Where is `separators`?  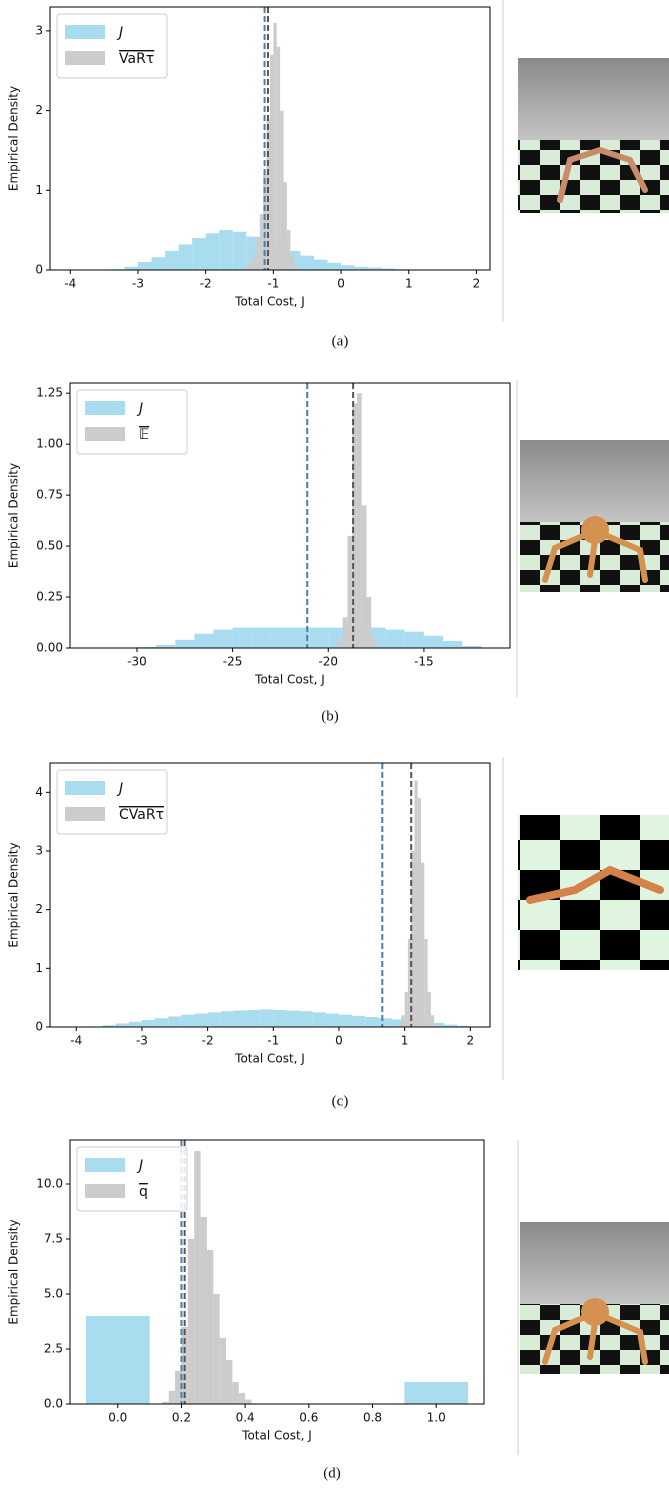
separators is located at coordinates (510, 727).